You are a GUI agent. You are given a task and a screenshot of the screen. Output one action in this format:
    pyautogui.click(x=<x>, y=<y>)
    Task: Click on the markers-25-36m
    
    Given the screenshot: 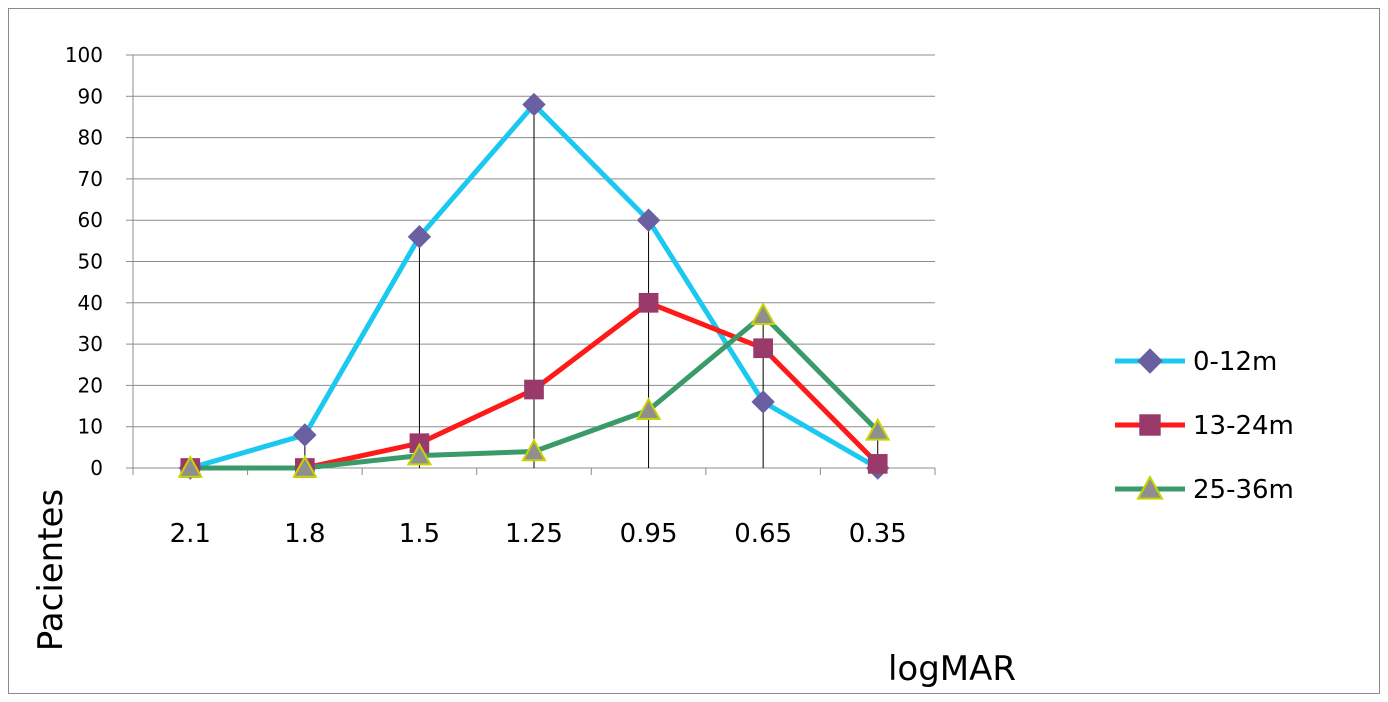 What is the action you would take?
    pyautogui.click(x=534, y=390)
    